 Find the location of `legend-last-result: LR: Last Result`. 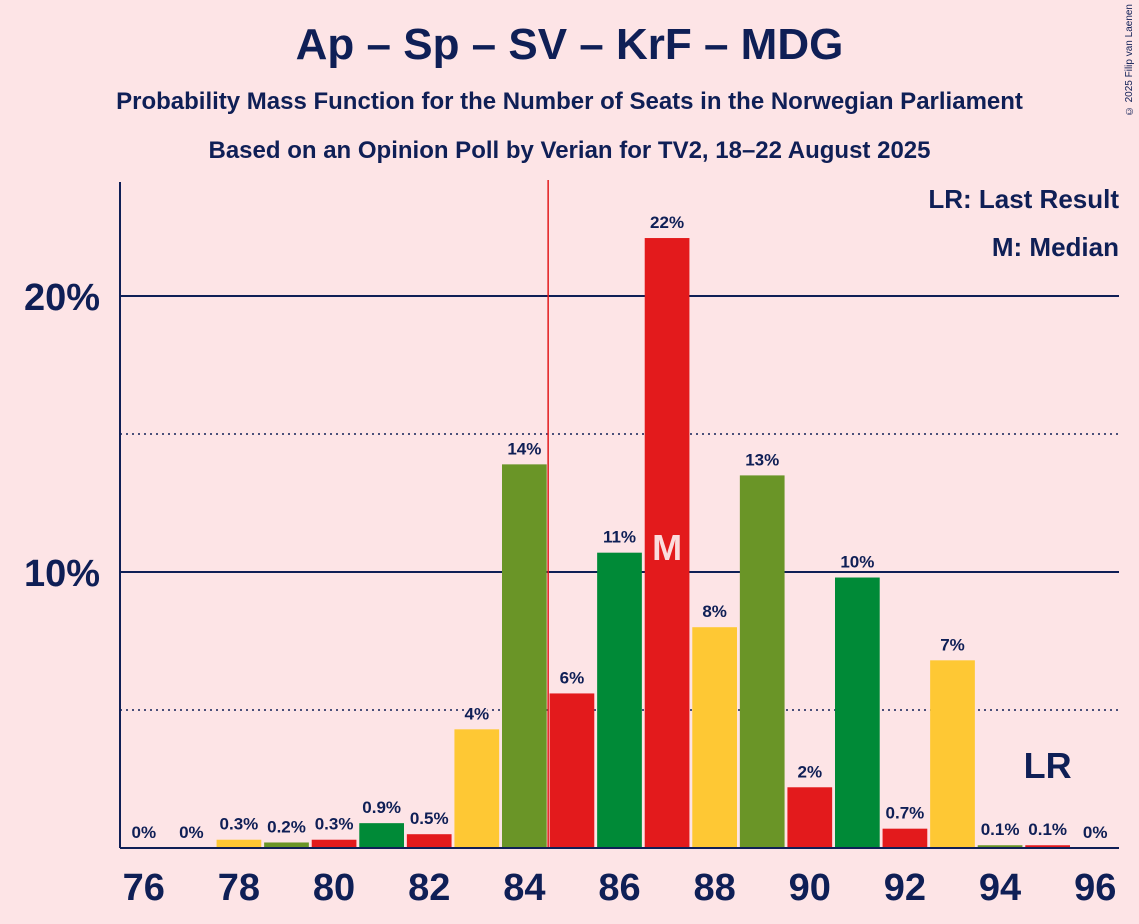

legend-last-result: LR: Last Result is located at coordinates (1023, 199).